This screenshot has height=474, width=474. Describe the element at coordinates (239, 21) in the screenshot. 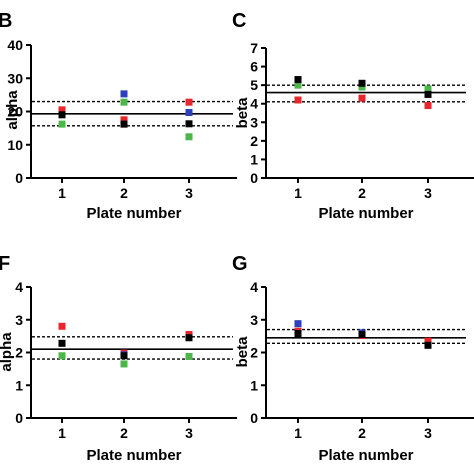

I see `panel-letter: C` at that location.